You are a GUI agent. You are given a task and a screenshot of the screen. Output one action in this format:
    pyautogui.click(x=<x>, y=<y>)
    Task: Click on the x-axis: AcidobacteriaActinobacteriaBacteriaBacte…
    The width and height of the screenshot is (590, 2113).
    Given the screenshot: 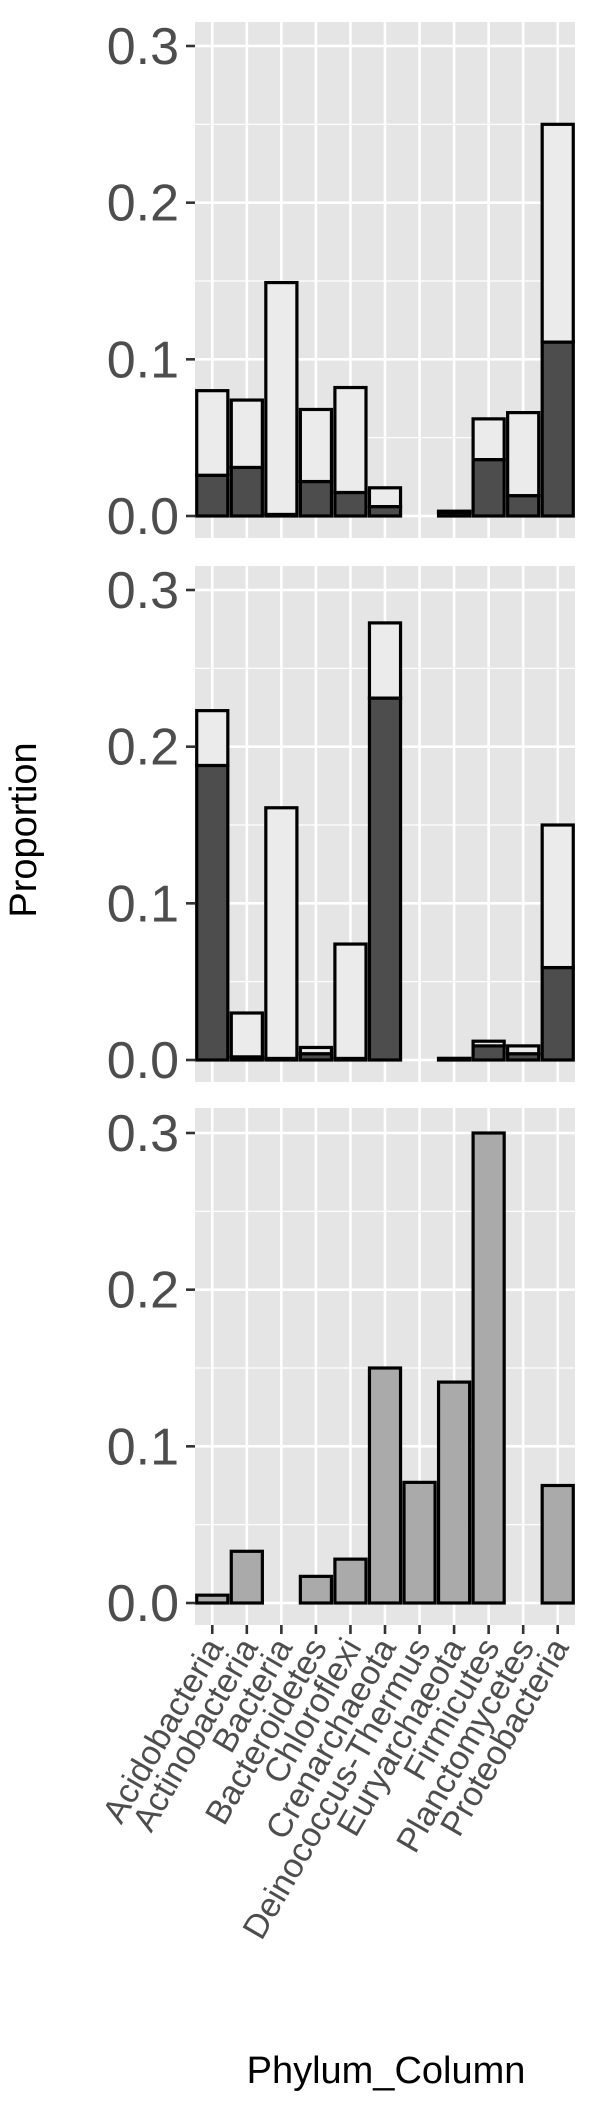 What is the action you would take?
    pyautogui.click(x=336, y=1785)
    